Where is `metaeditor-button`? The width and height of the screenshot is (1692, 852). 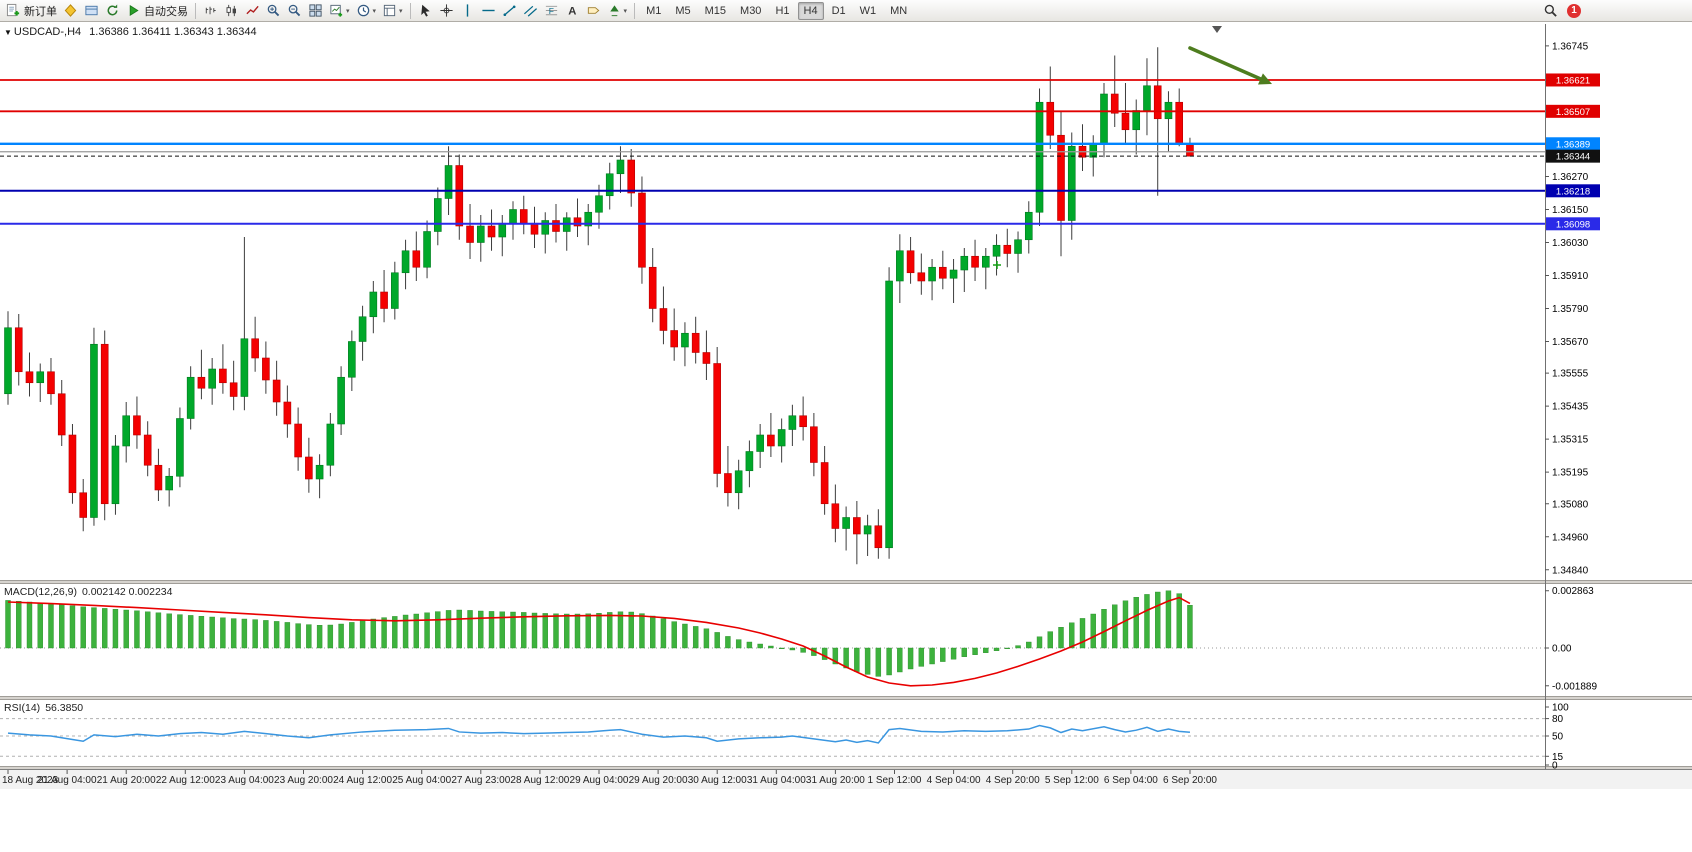 metaeditor-button is located at coordinates (70, 11).